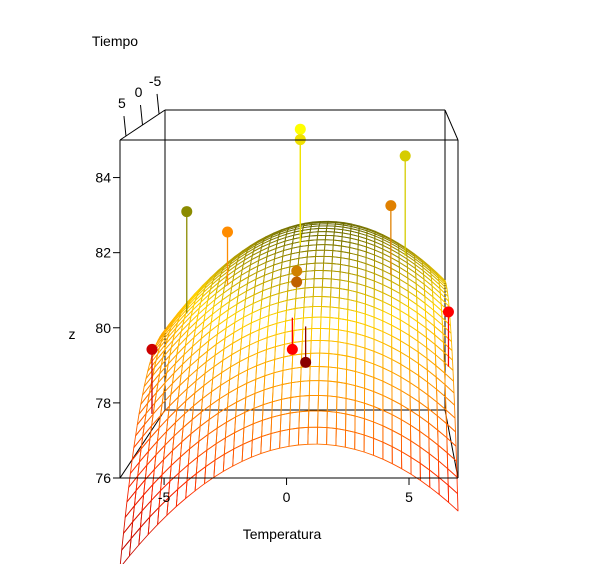 This screenshot has width=596, height=564. Describe the element at coordinates (282, 534) in the screenshot. I see `x-axis-title: Temperatura` at that location.